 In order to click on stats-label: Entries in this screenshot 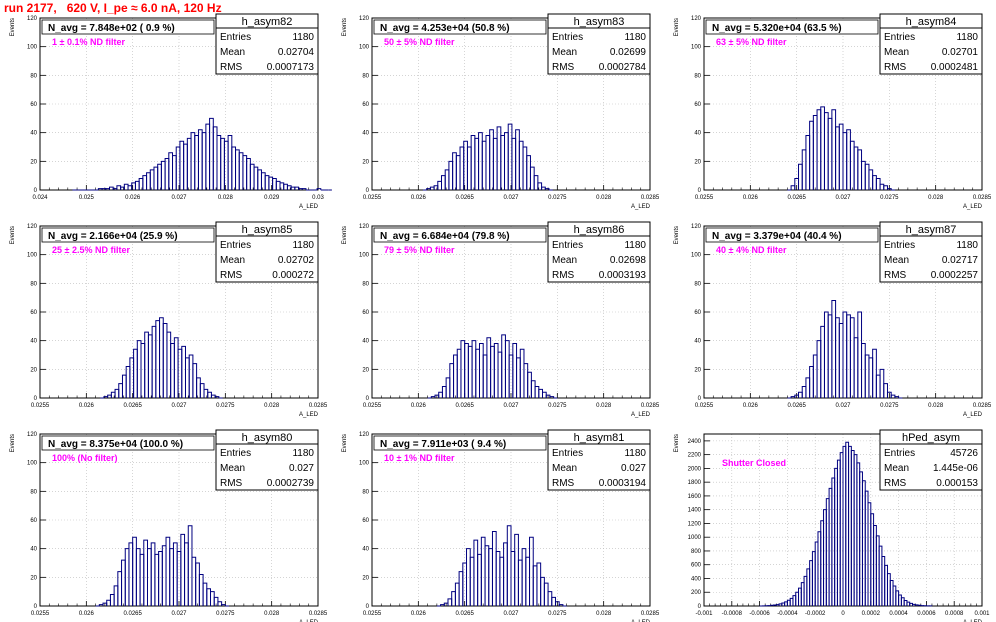, I will do `click(899, 245)`.